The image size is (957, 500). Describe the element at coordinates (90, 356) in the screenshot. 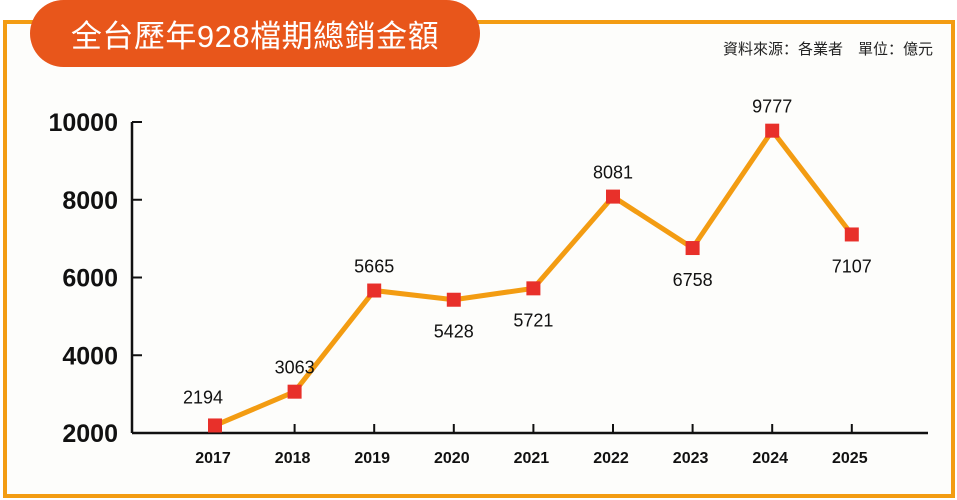

I see `y-tick-label: 4000` at that location.